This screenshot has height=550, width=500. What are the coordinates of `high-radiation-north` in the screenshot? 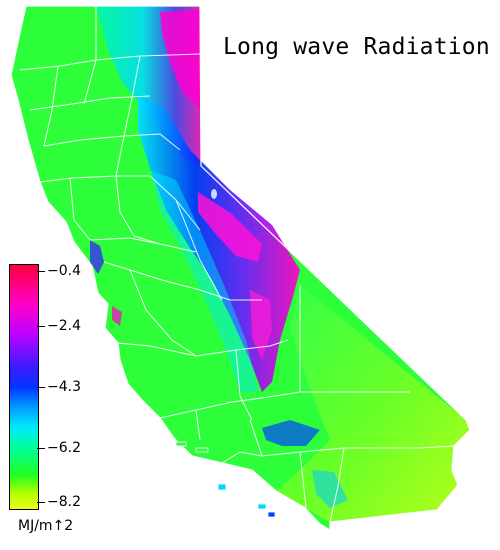 It's located at (180, 59).